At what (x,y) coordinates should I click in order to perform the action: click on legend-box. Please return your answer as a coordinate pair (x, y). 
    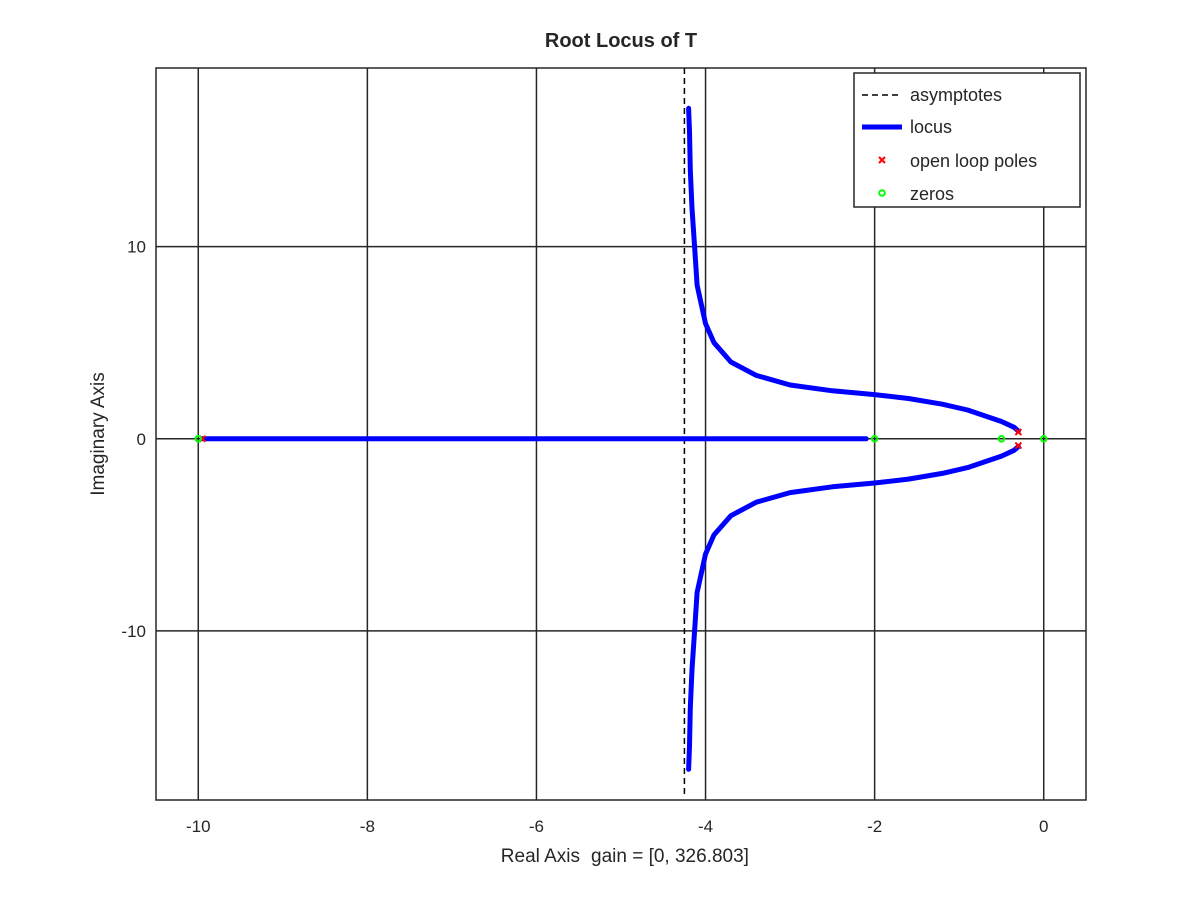
    Looking at the image, I should click on (967, 140).